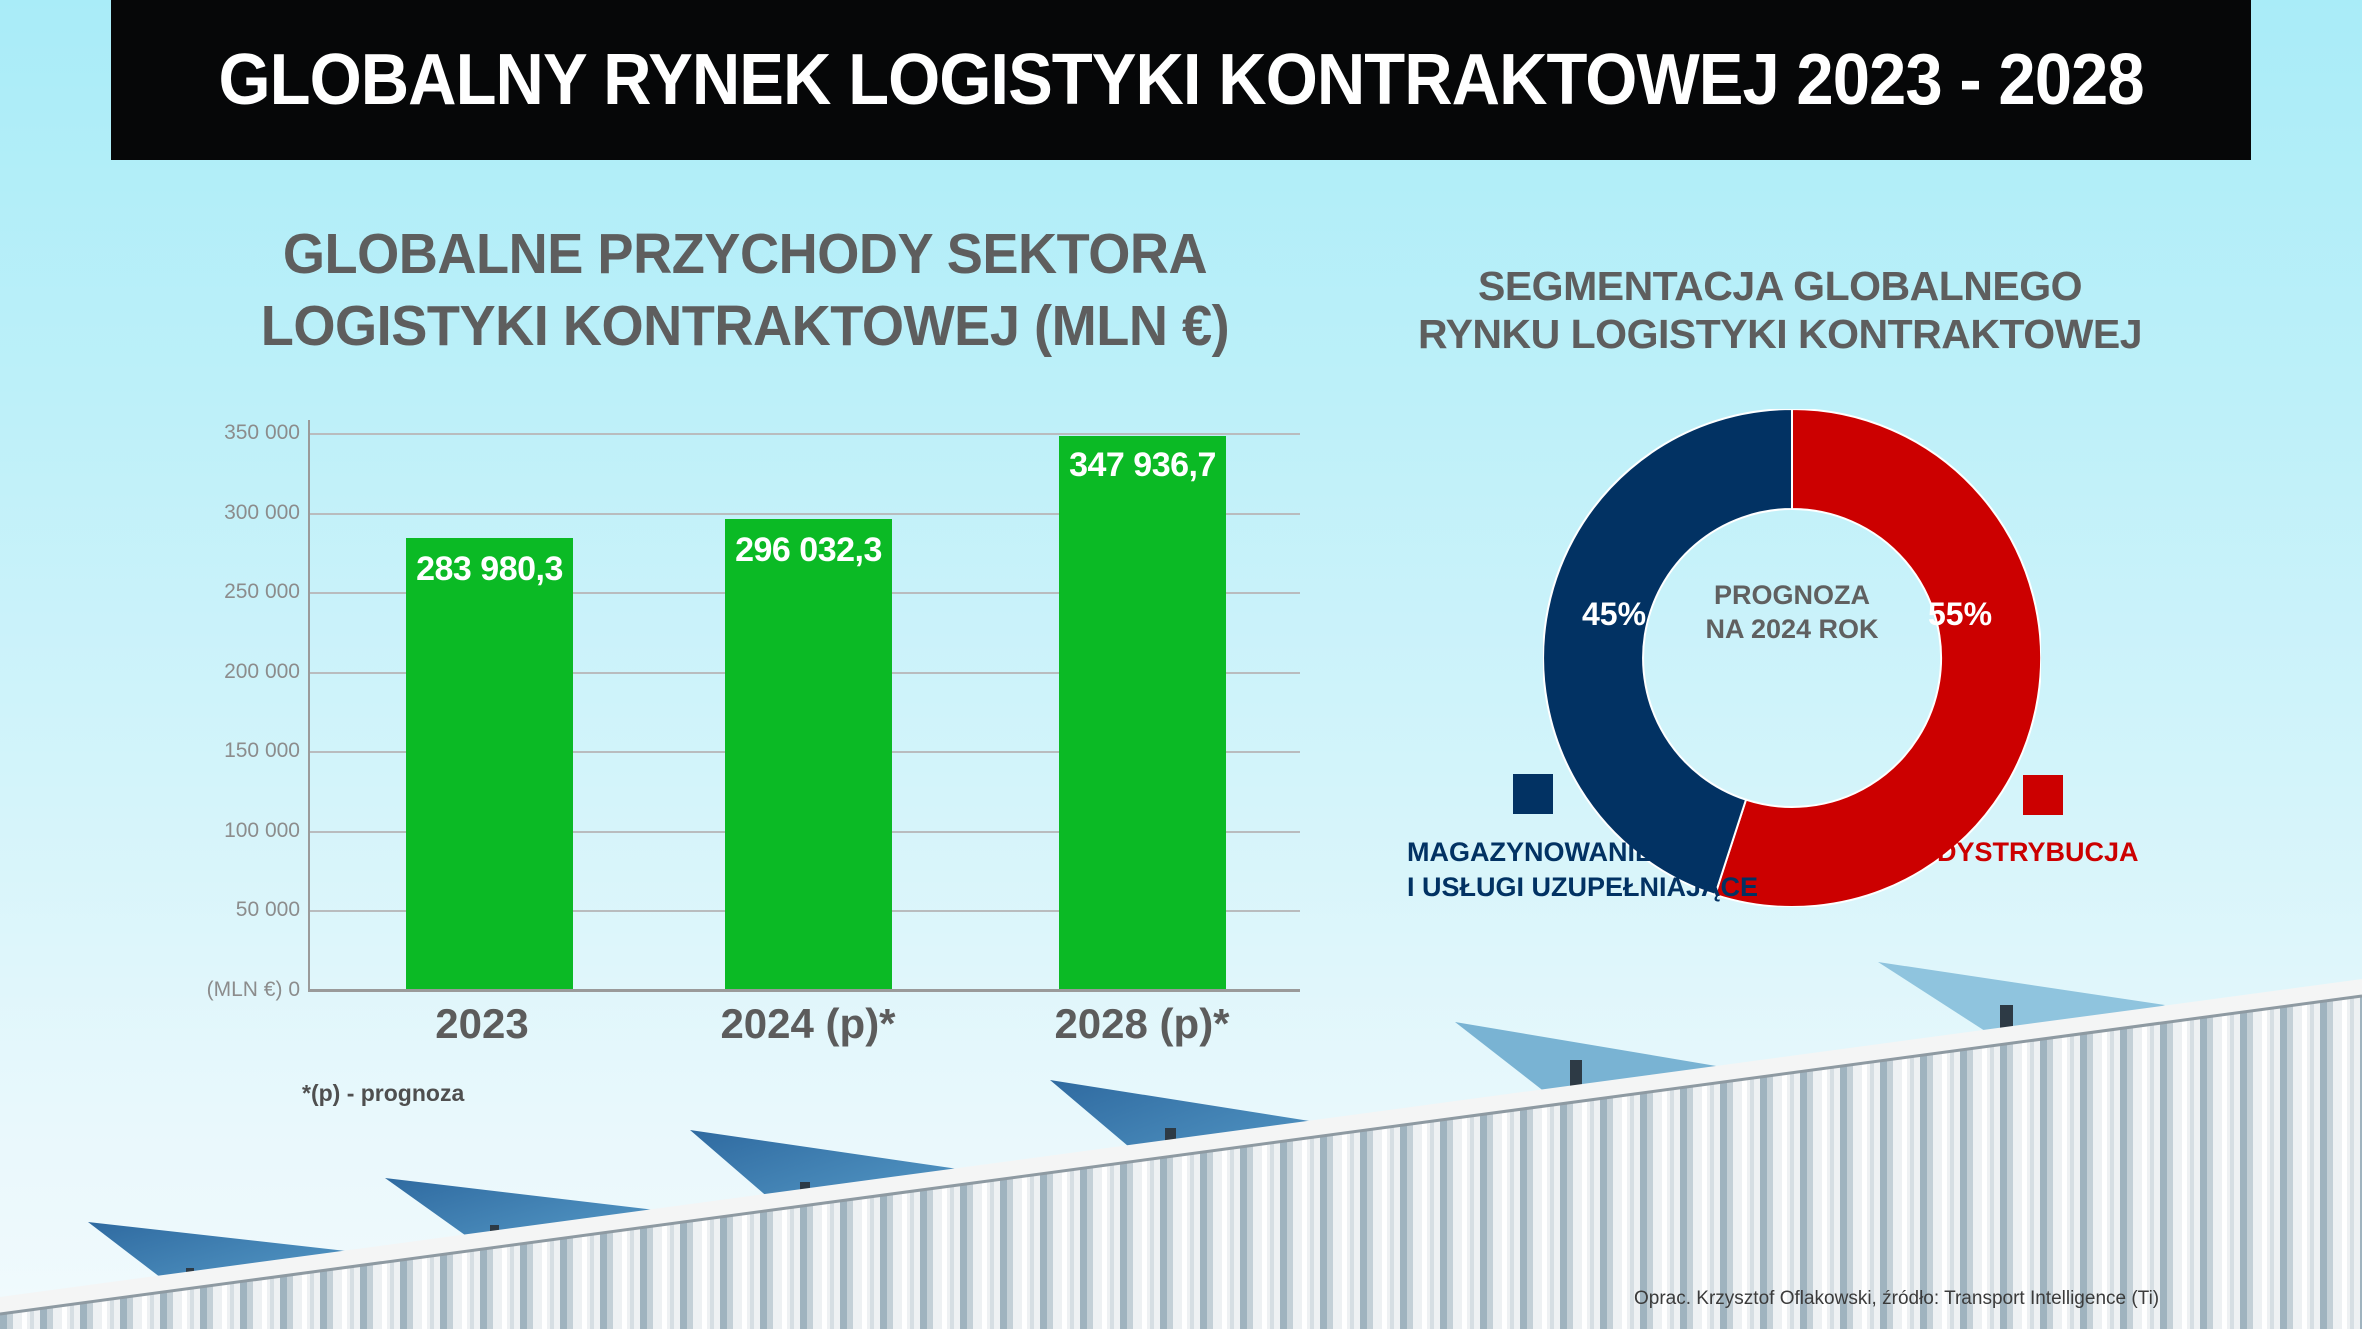 This screenshot has height=1329, width=2362. What do you see at coordinates (489, 569) in the screenshot?
I see `bar-value-label: 283 980,3` at bounding box center [489, 569].